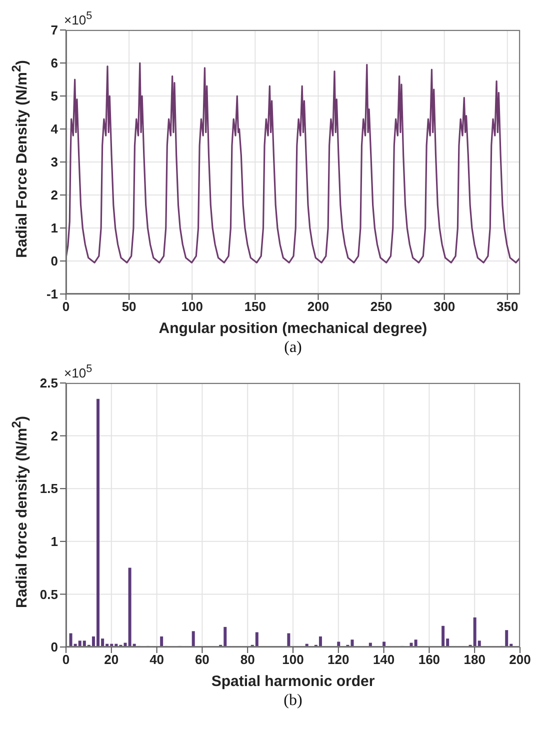 The height and width of the screenshot is (749, 540). What do you see at coordinates (202, 660) in the screenshot?
I see `x-tick-label: 60` at bounding box center [202, 660].